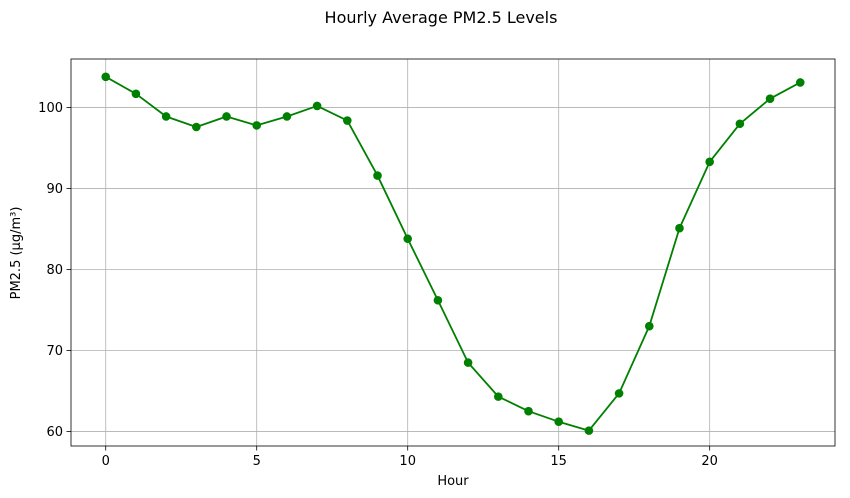 The height and width of the screenshot is (498, 850). What do you see at coordinates (16, 253) in the screenshot?
I see `y-axis-label: PM2.5 (μg/m³)` at bounding box center [16, 253].